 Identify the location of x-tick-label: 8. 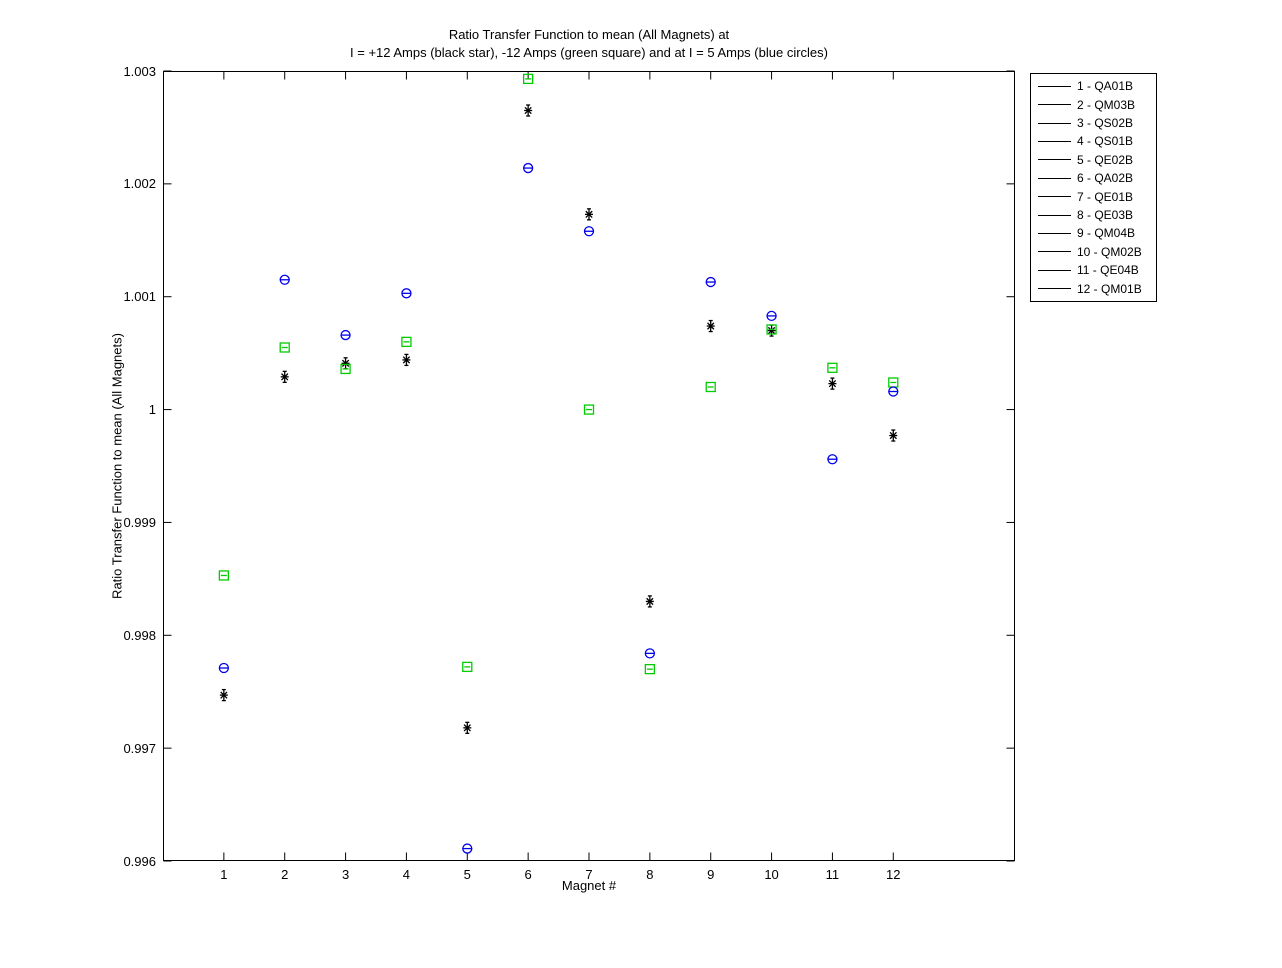
(650, 874).